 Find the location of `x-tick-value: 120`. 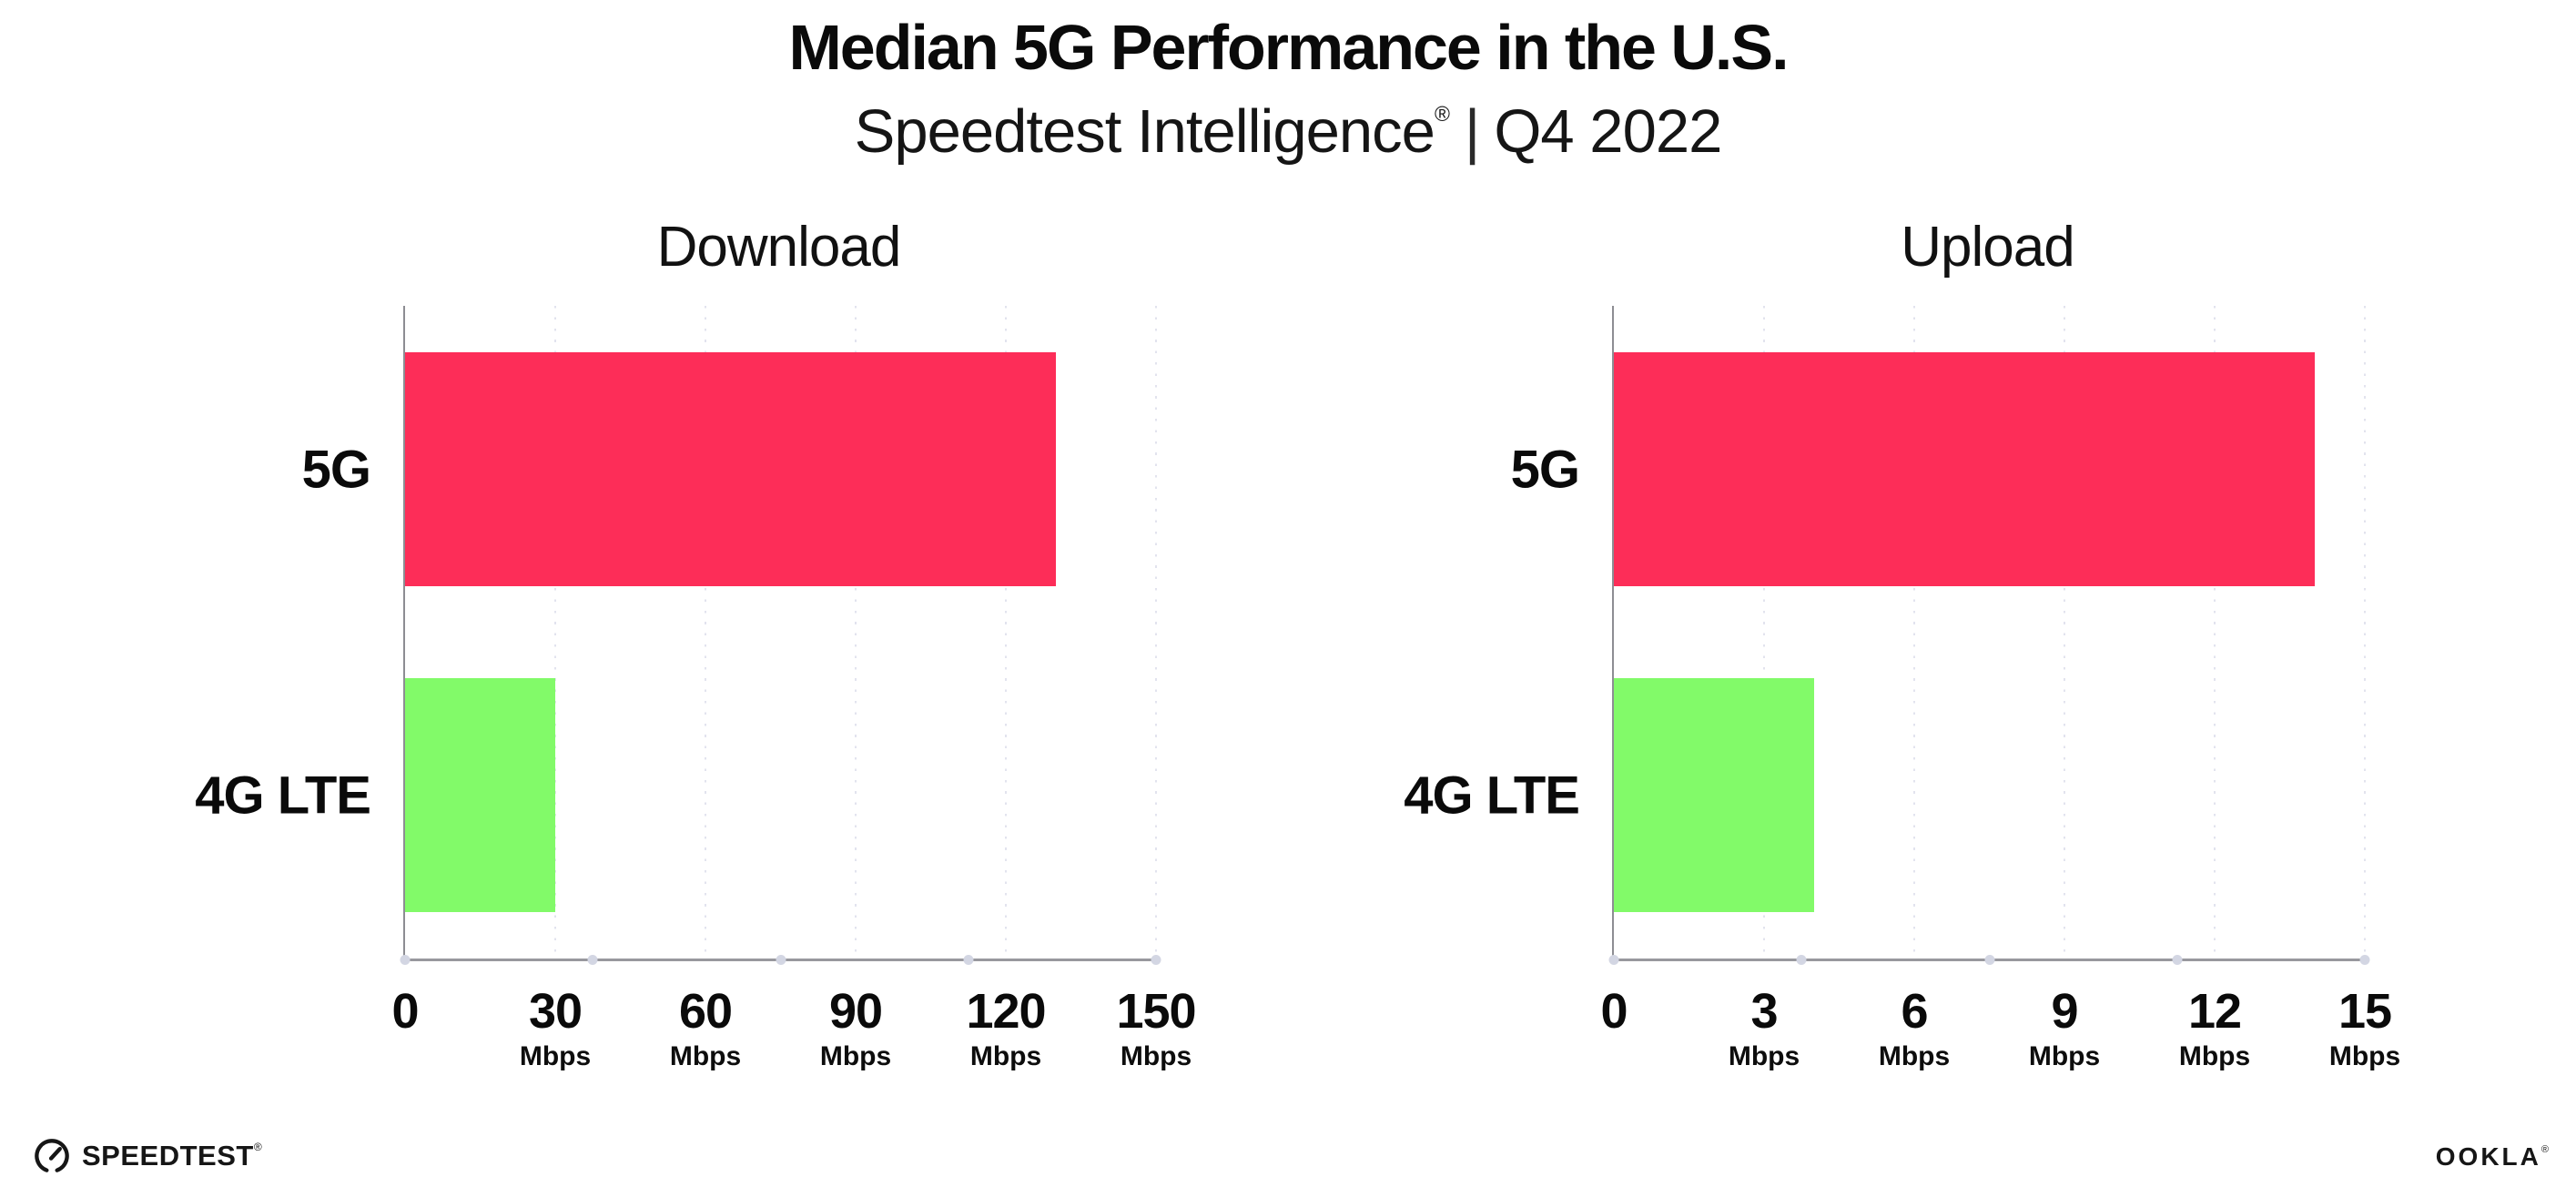

x-tick-value: 120 is located at coordinates (1006, 1011).